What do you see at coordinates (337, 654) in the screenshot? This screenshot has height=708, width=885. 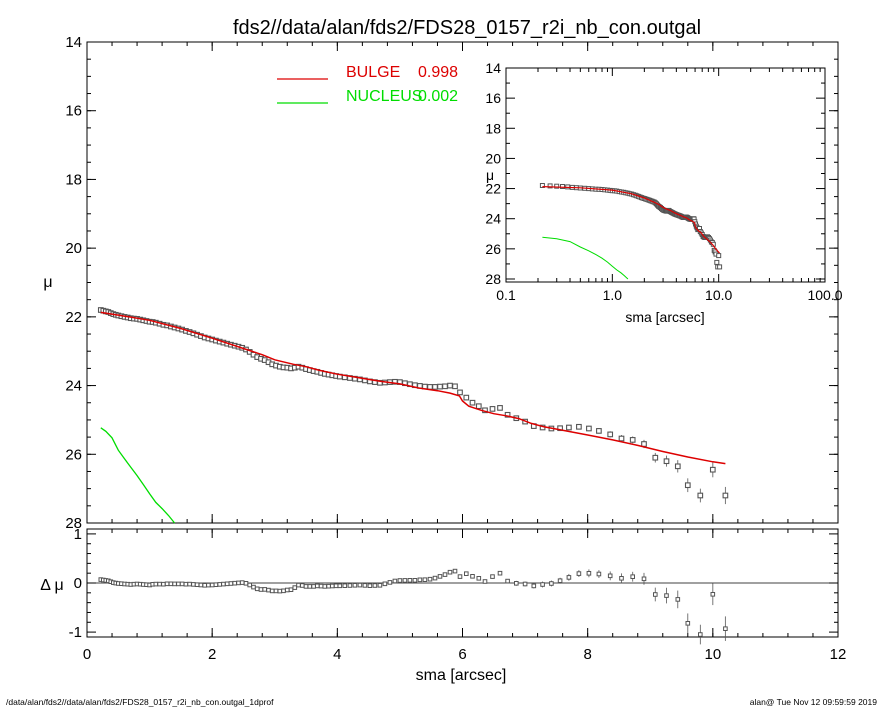 I see `residual-xtick-label: 4` at bounding box center [337, 654].